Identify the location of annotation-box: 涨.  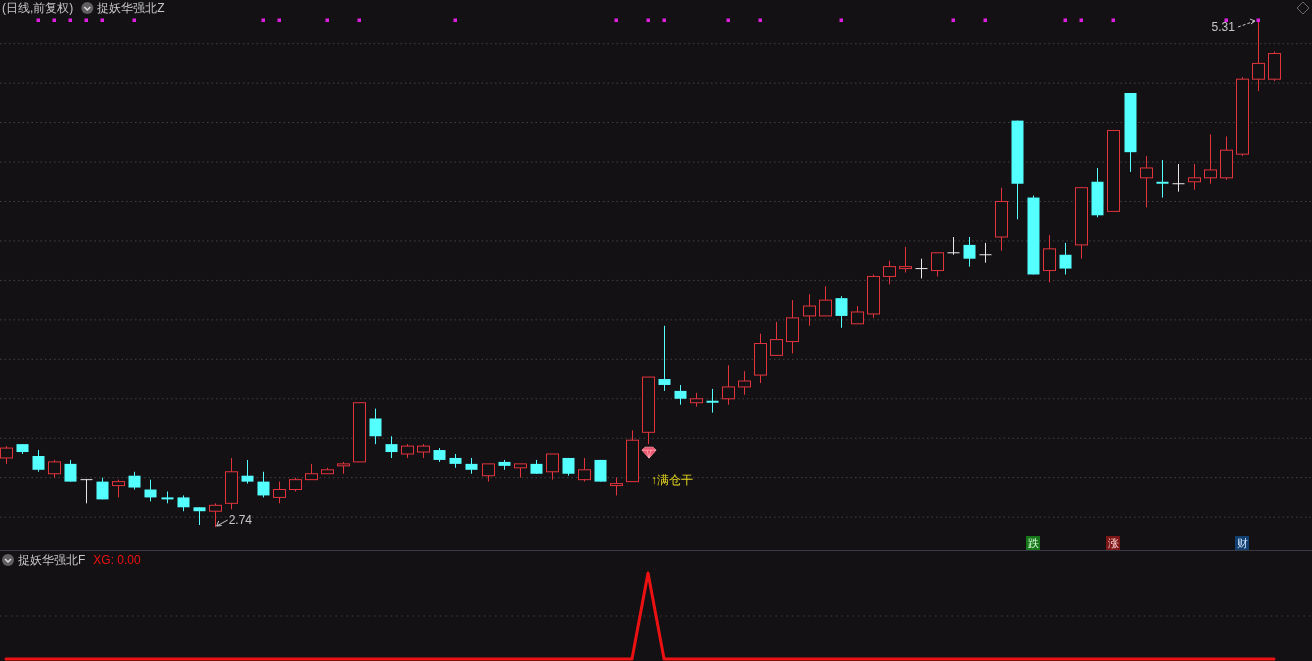
(1113, 543).